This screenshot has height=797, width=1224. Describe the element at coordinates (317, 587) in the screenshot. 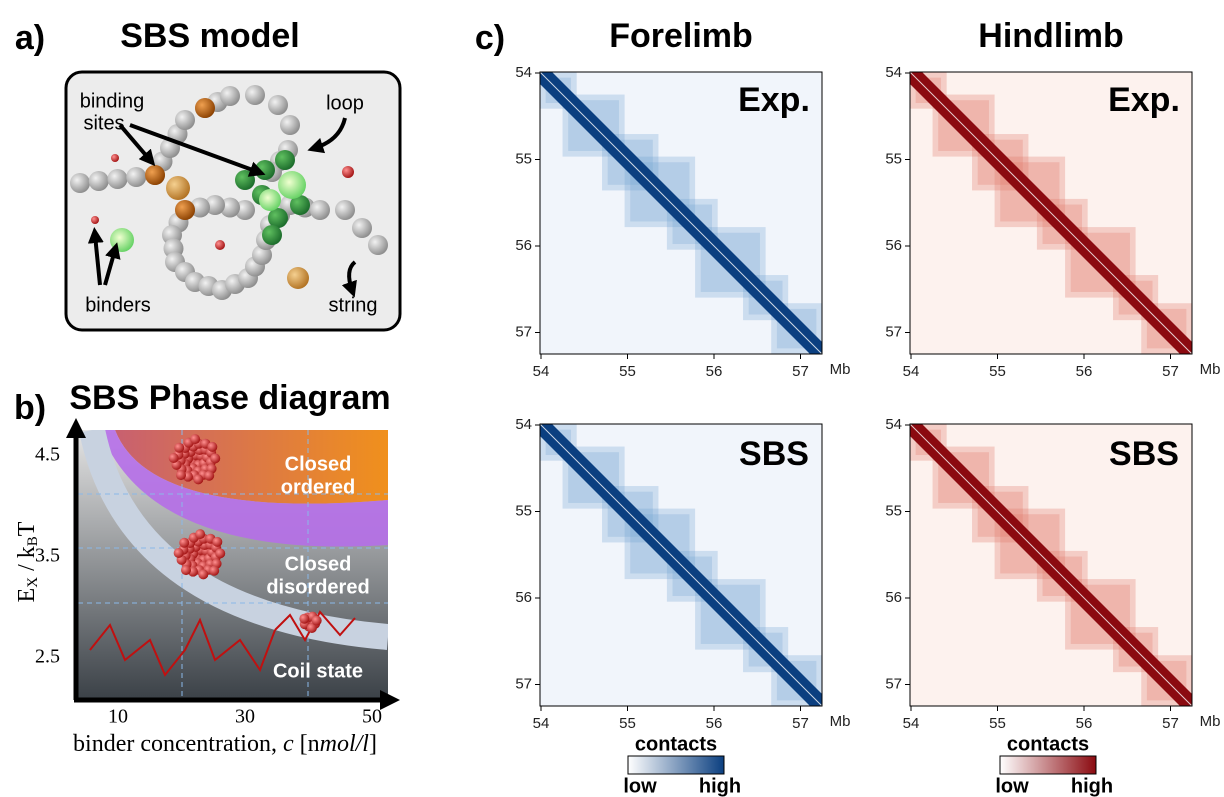

I see `label: disordered` at that location.